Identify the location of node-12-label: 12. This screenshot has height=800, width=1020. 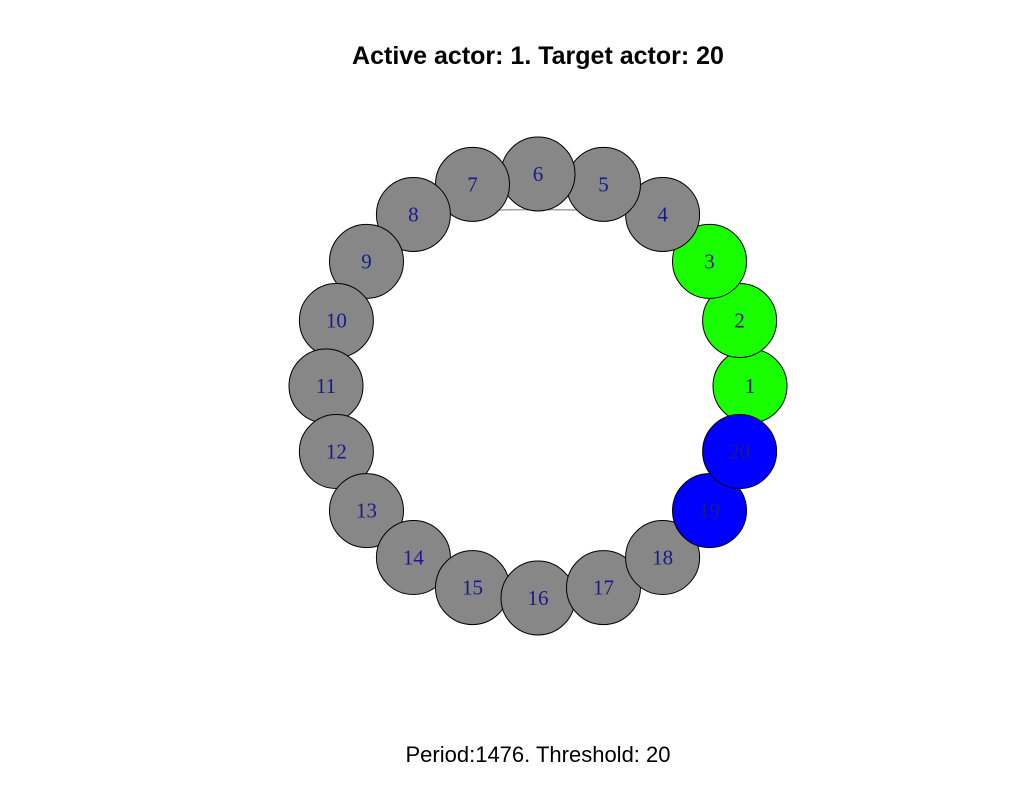
(336, 452).